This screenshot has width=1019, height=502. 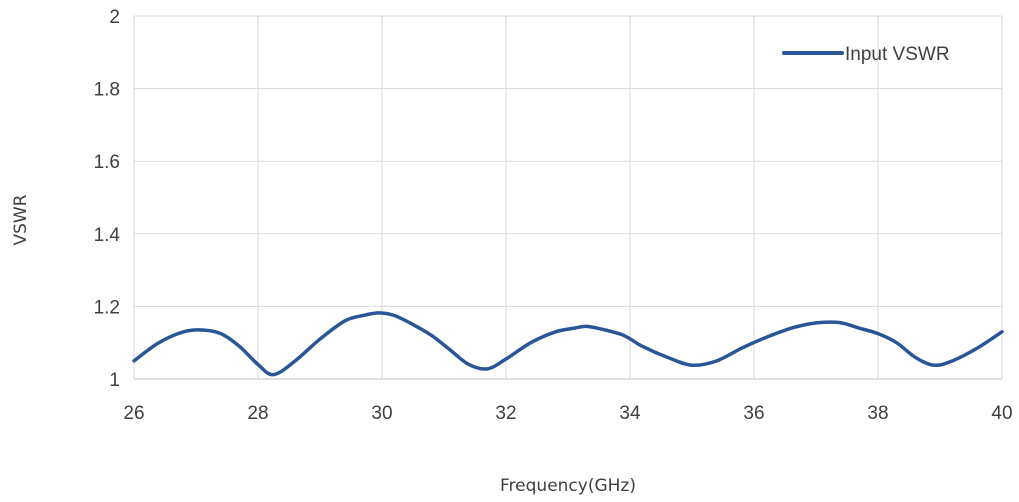 I want to click on x-tick-label-0: 26, so click(x=133, y=413).